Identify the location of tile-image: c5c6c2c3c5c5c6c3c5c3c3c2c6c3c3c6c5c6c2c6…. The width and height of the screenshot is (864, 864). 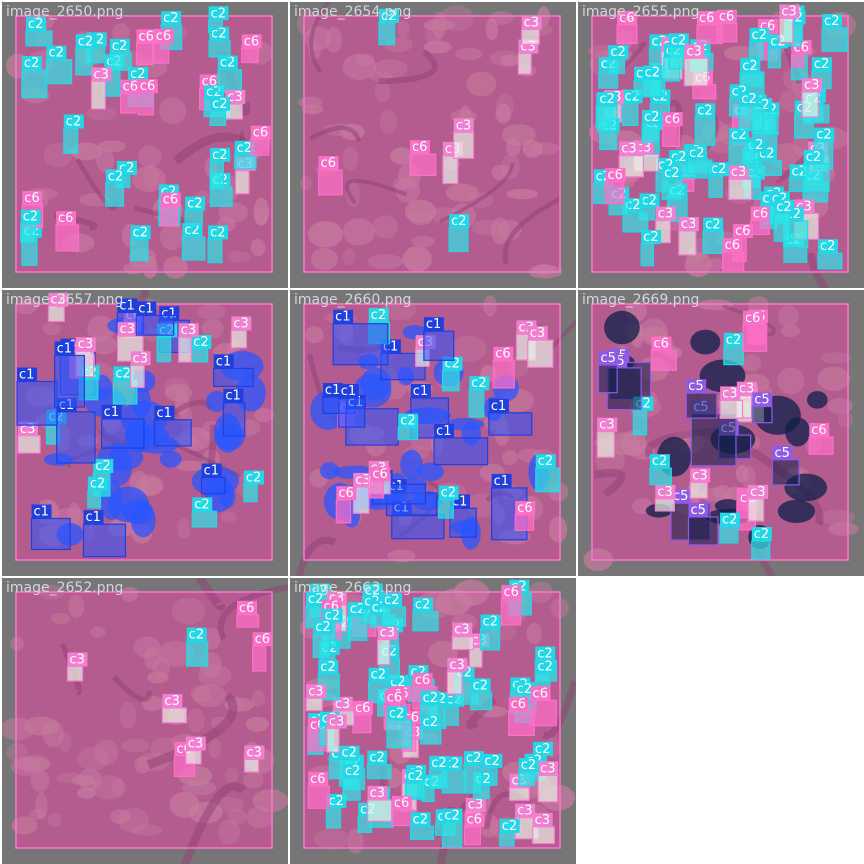
(721, 436).